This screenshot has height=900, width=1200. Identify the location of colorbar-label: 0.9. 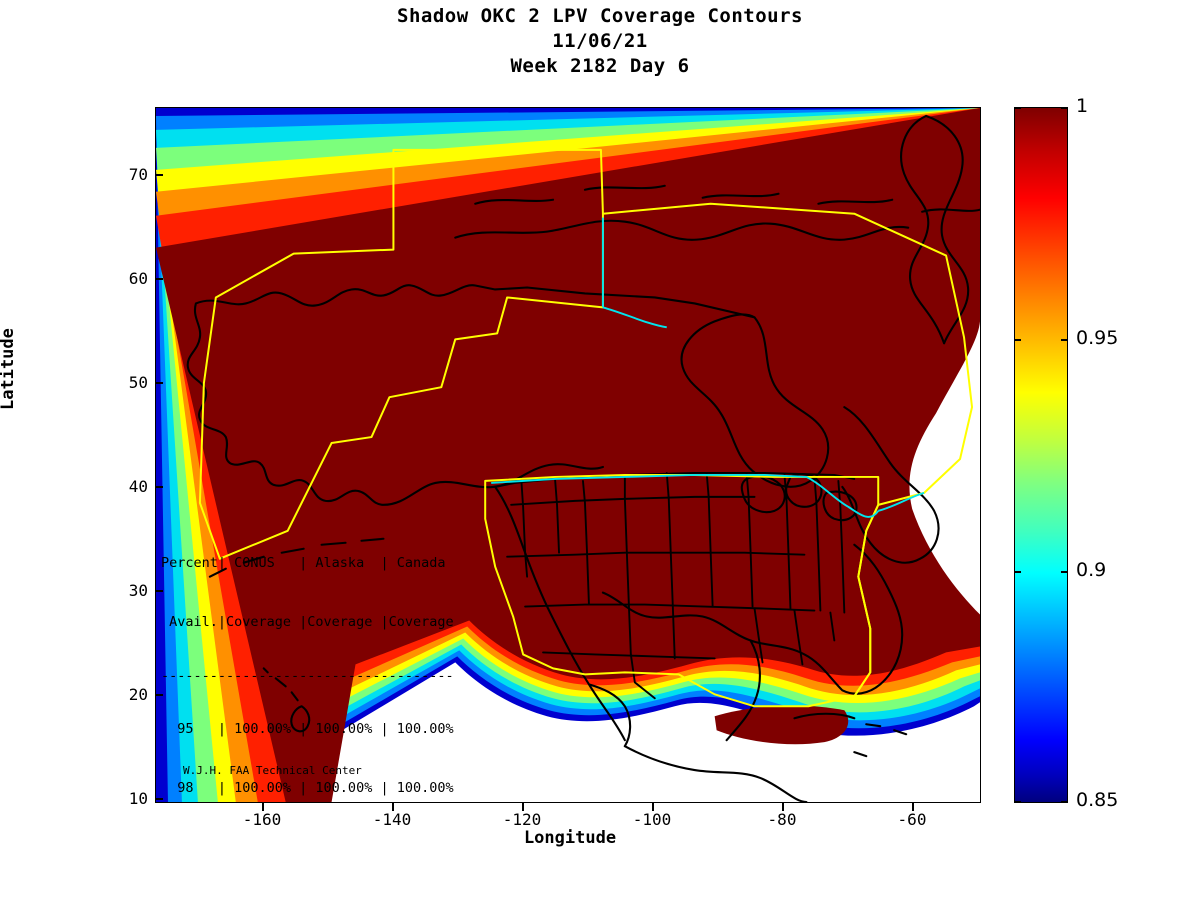
(1091, 570).